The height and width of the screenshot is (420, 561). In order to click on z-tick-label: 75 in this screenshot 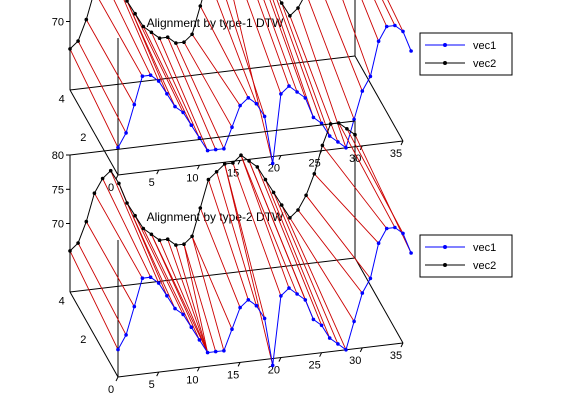, I will do `click(58, 190)`.